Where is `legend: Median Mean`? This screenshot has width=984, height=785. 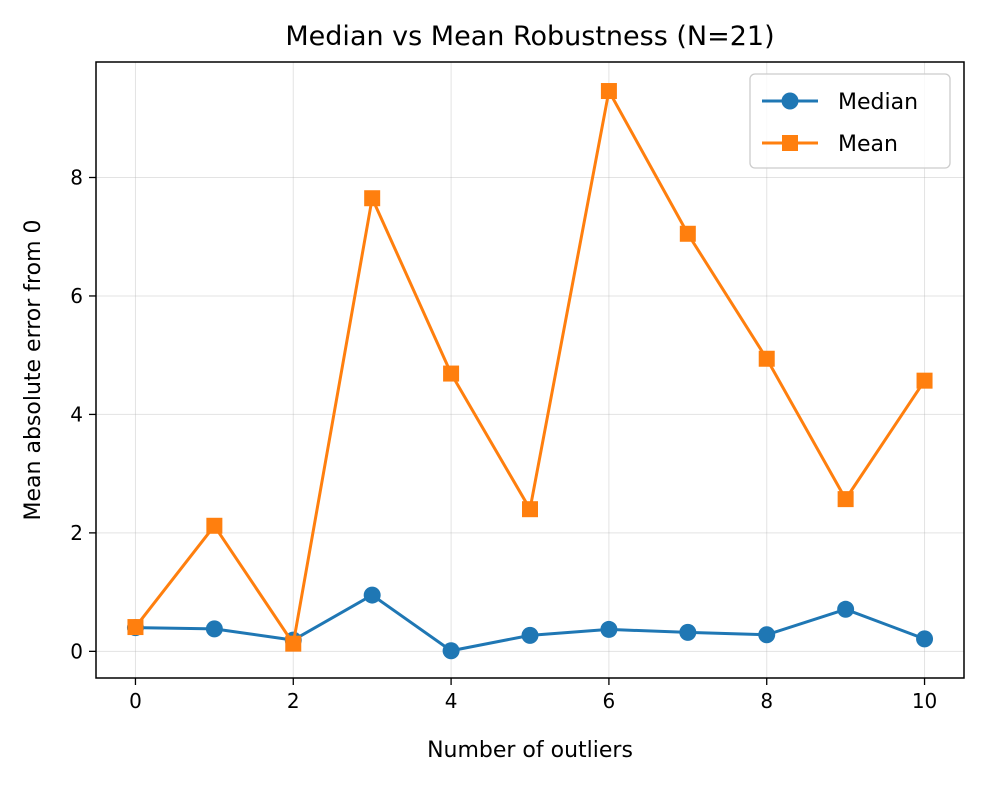
legend: Median Mean is located at coordinates (850, 121).